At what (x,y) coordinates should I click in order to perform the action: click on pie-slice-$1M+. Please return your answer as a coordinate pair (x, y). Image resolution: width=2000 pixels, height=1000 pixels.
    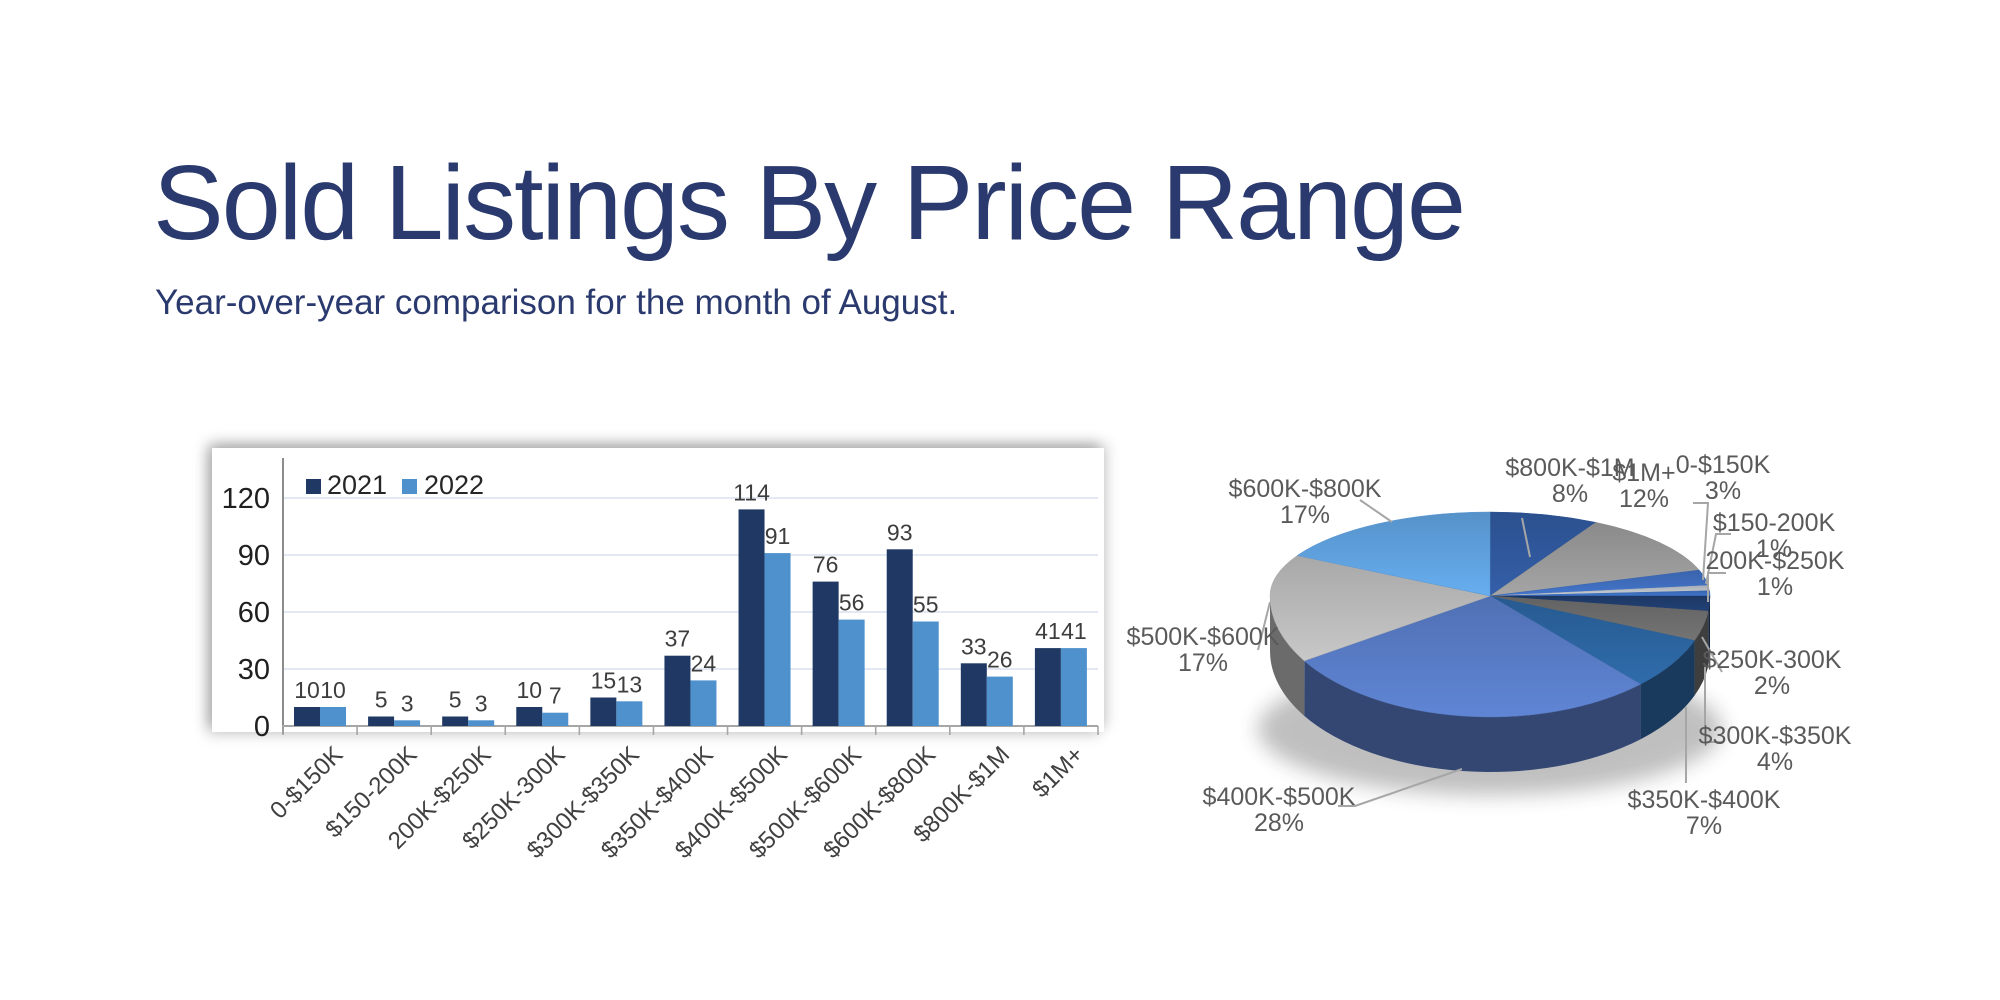
    Looking at the image, I should click on (1594, 559).